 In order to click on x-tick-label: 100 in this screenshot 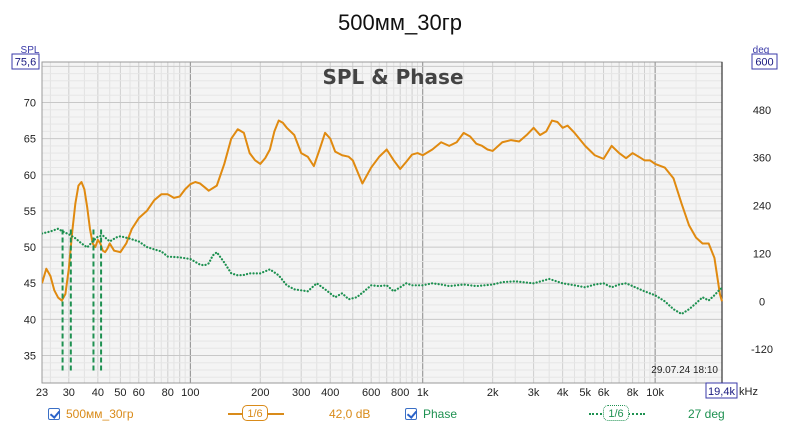, I will do `click(190, 393)`.